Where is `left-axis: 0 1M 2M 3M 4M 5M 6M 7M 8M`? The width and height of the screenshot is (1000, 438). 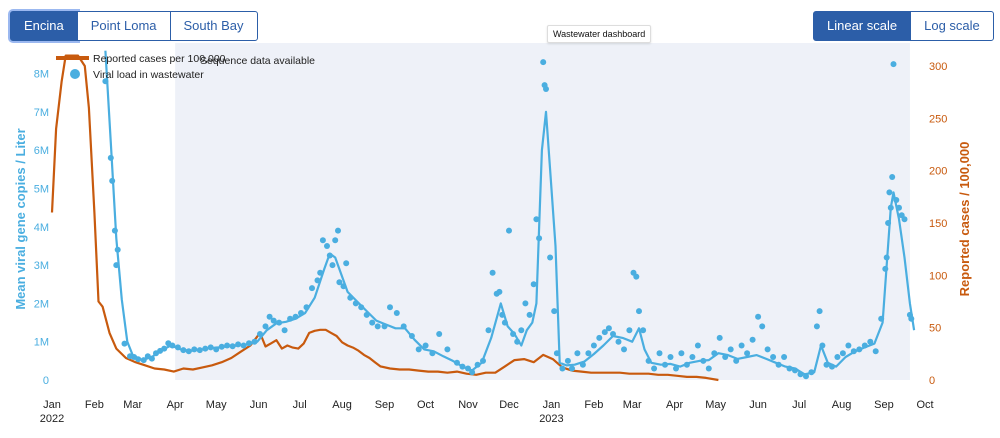
left-axis: 0 1M 2M 3M 4M 5M 6M 7M 8M is located at coordinates (41, 228).